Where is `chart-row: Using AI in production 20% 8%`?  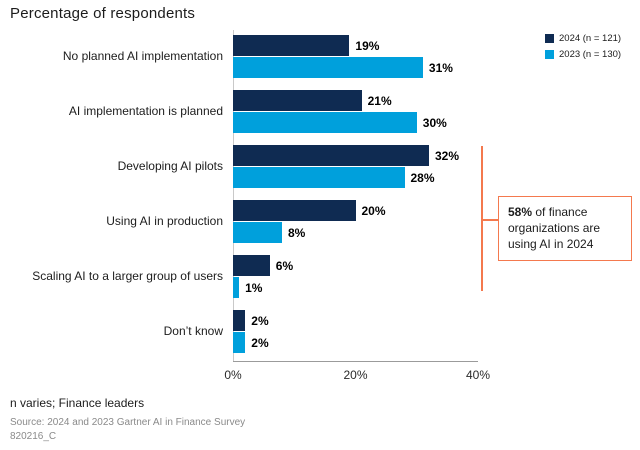 chart-row: Using AI in production 20% 8% is located at coordinates (245, 221).